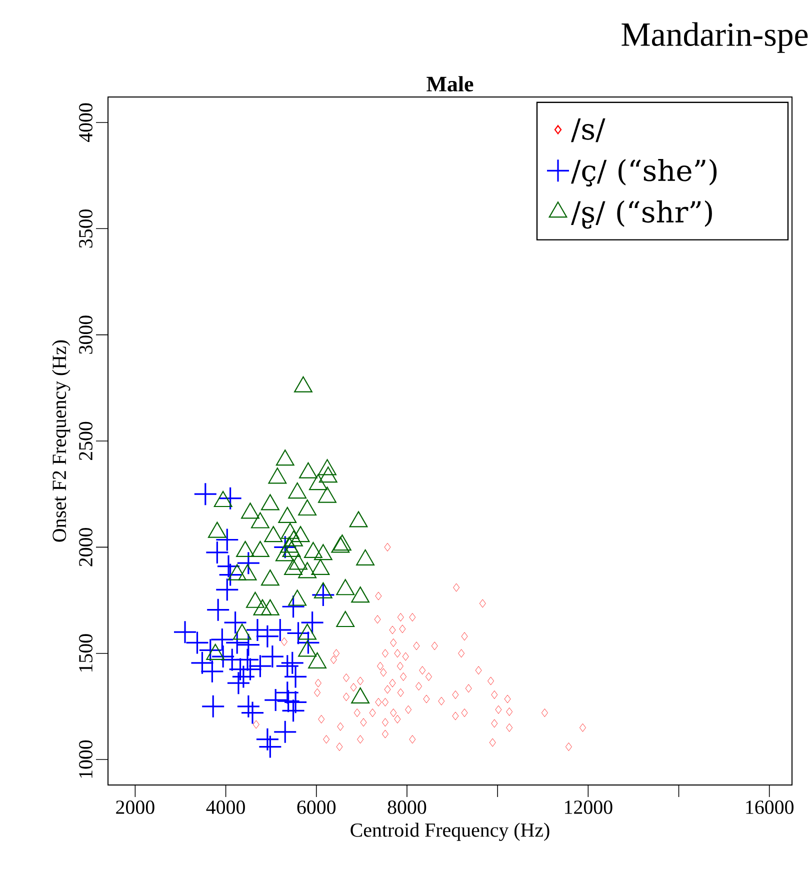 The width and height of the screenshot is (809, 890). I want to click on y-tick-label: 1500, so click(85, 653).